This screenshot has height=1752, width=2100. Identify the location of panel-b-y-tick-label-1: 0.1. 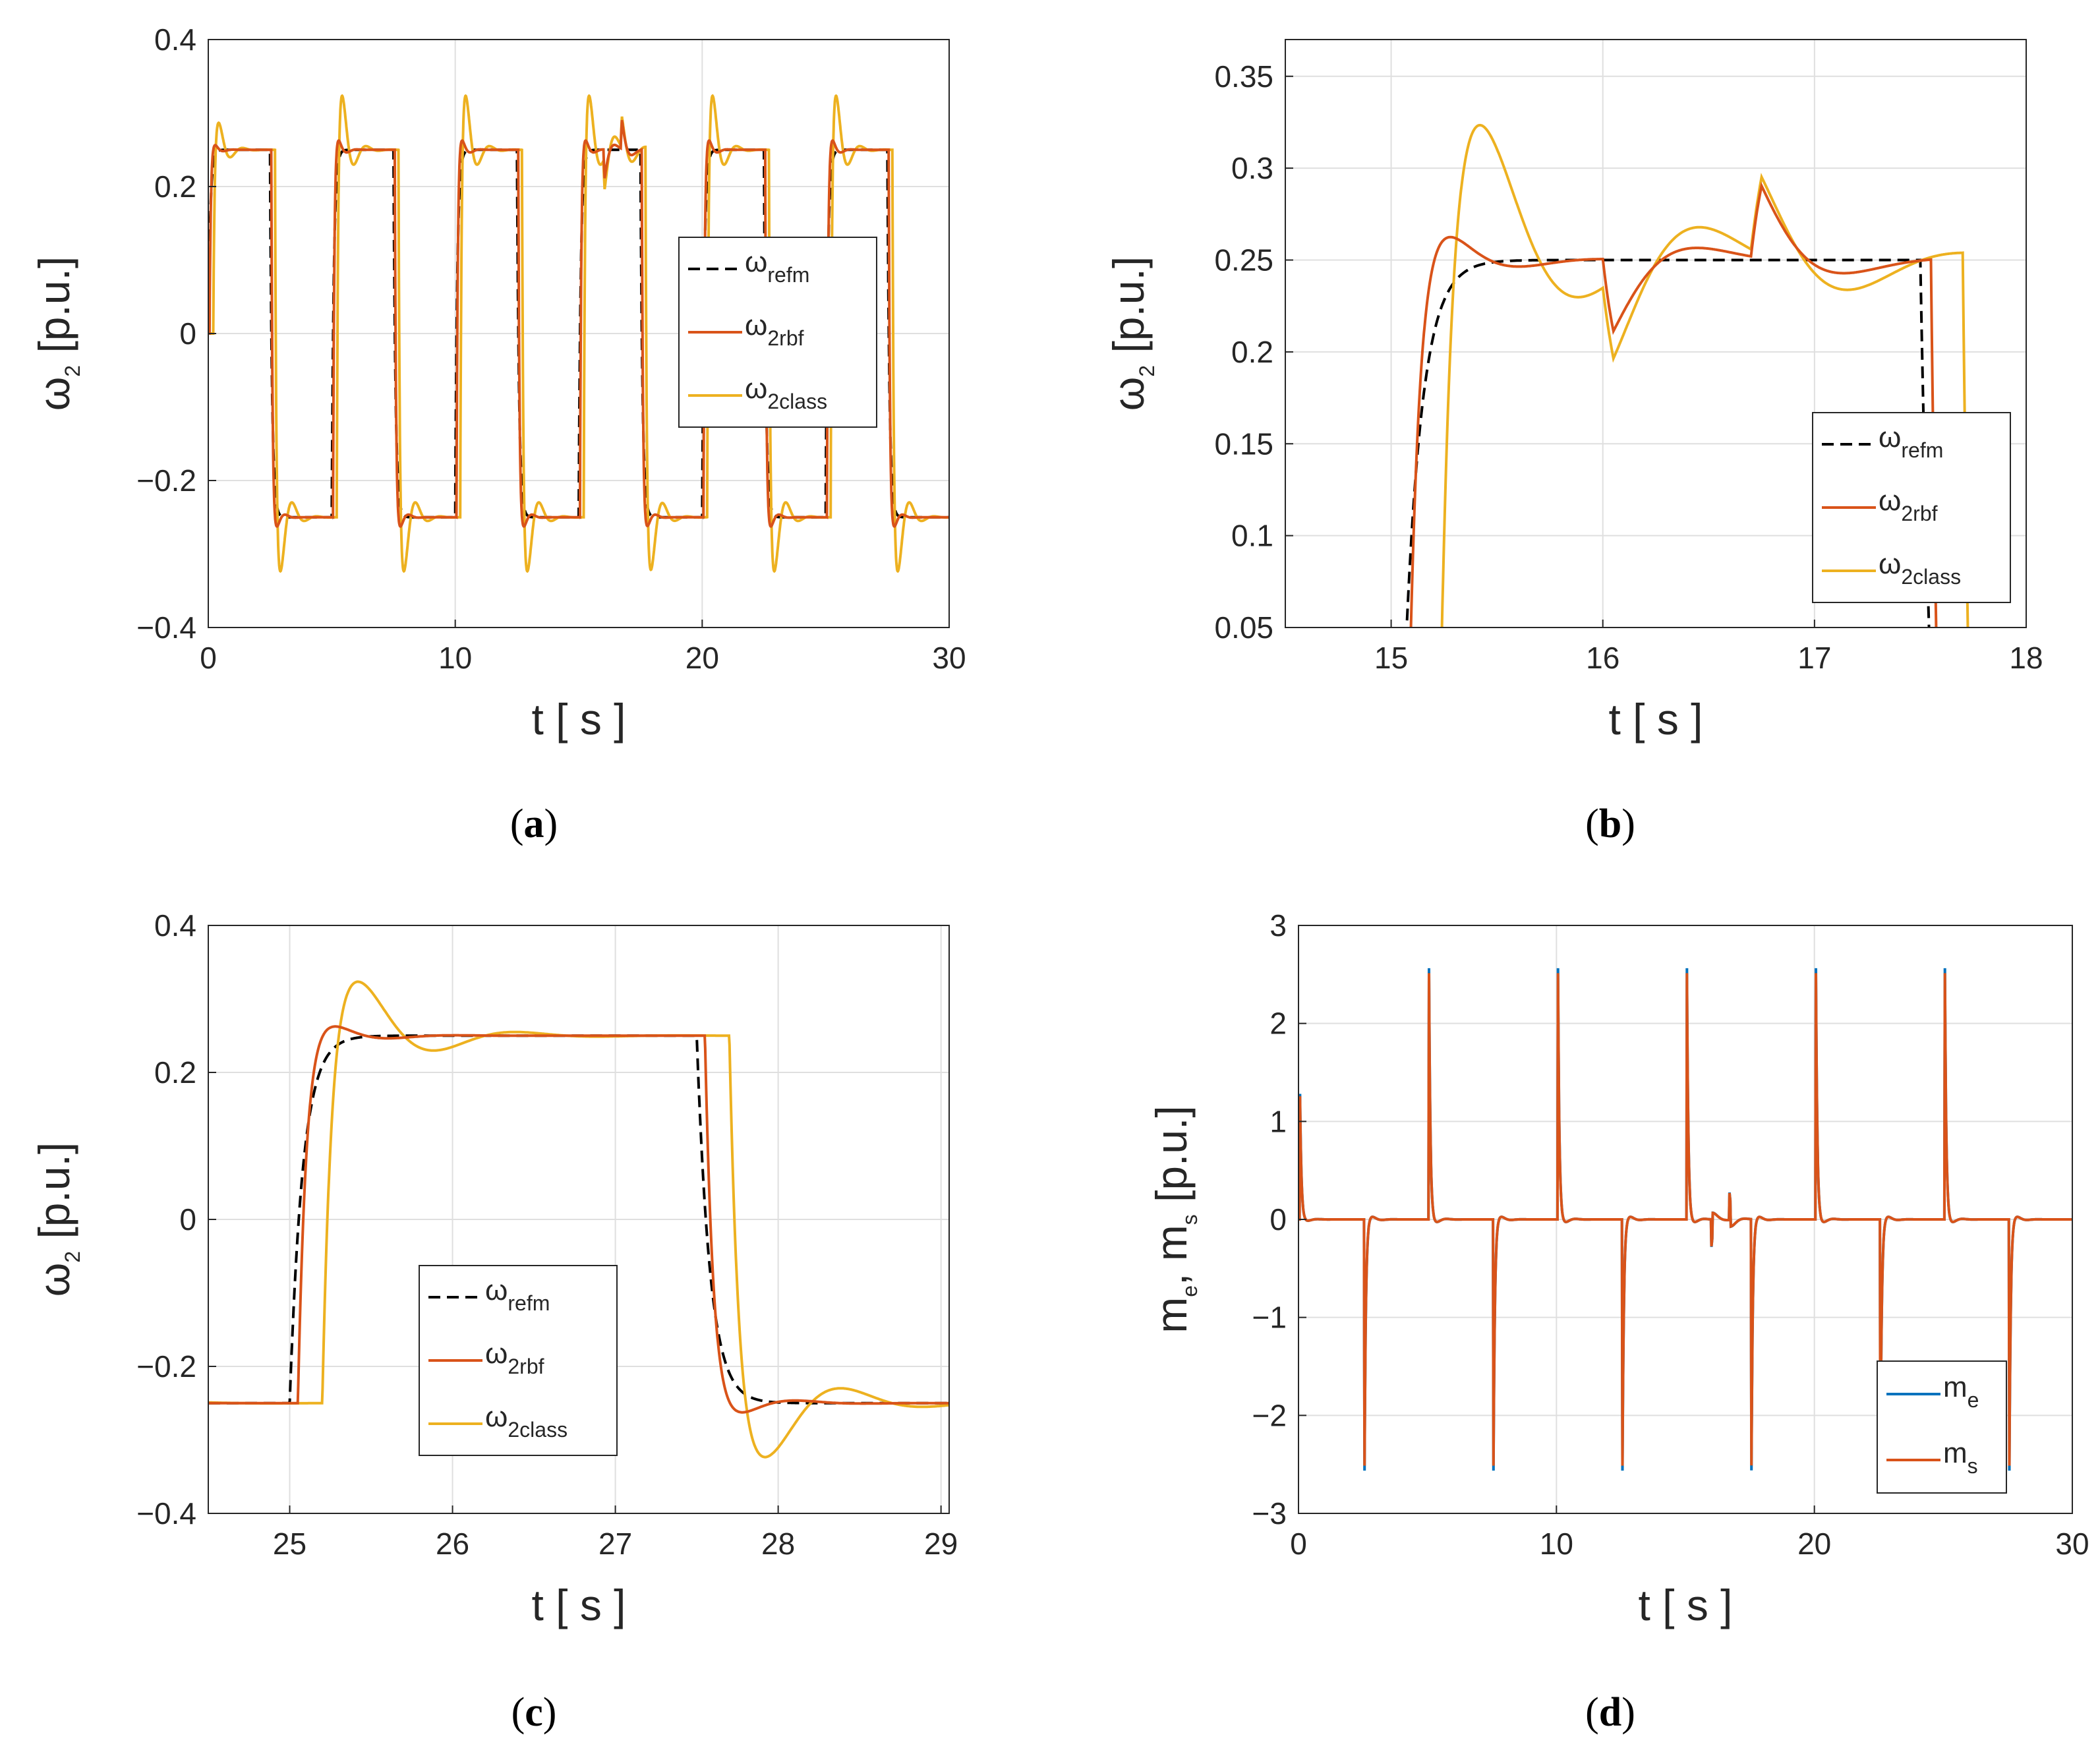
(1252, 536).